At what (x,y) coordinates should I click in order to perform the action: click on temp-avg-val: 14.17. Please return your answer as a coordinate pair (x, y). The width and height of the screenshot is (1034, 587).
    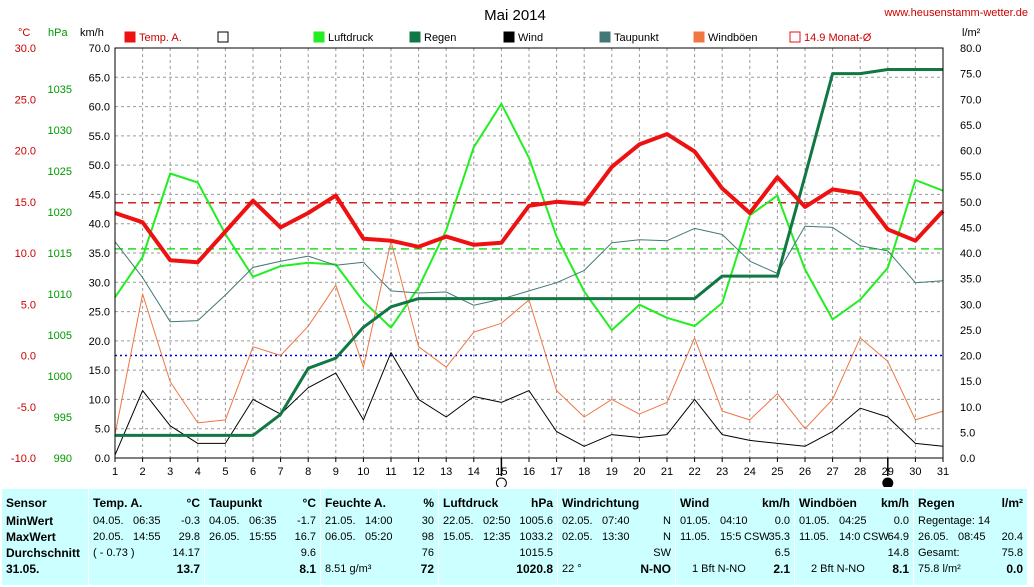
    Looking at the image, I should click on (186, 553).